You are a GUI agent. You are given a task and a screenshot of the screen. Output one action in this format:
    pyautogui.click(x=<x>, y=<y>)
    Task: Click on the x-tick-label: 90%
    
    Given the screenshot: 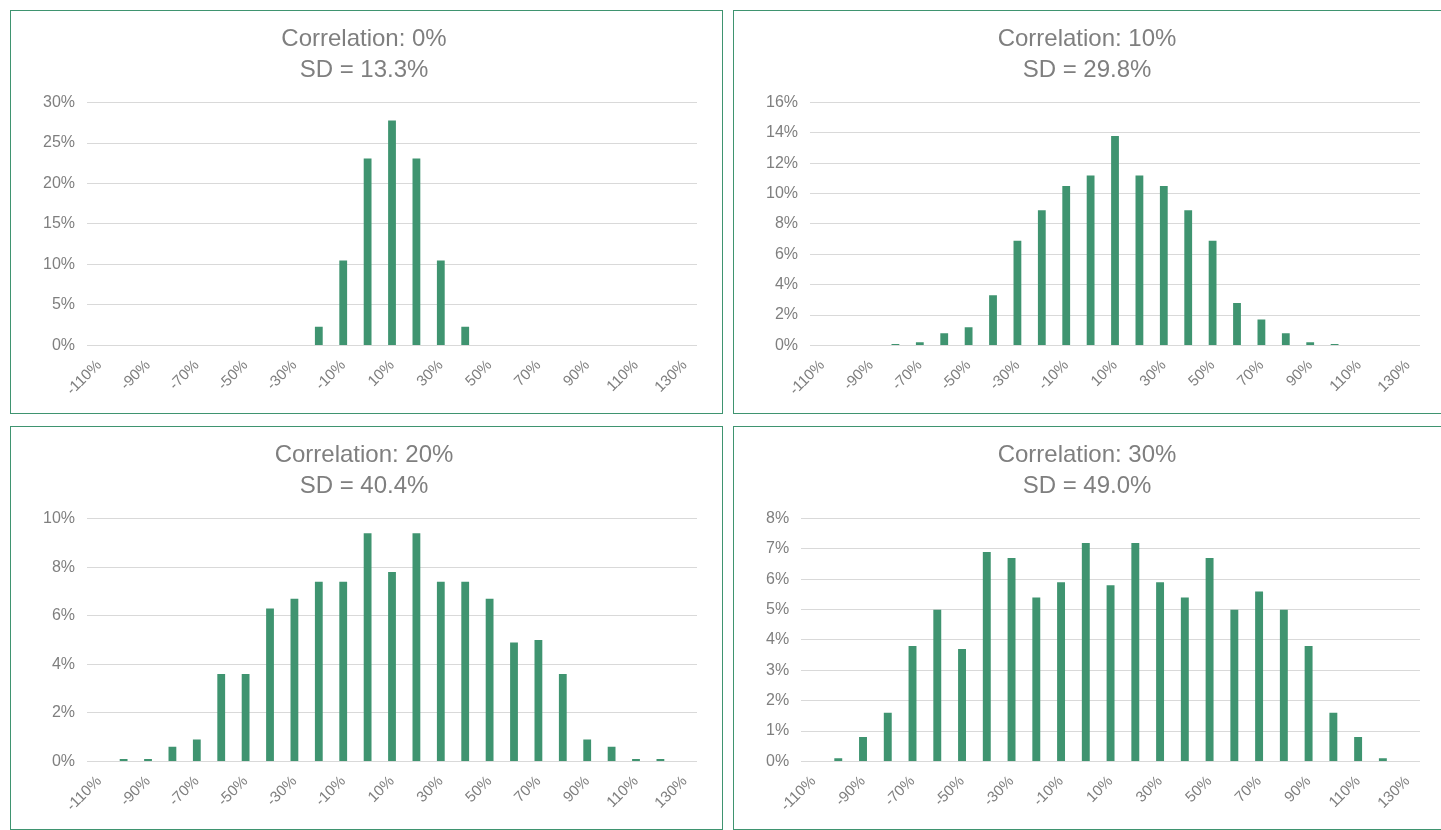 What is the action you would take?
    pyautogui.click(x=1297, y=788)
    